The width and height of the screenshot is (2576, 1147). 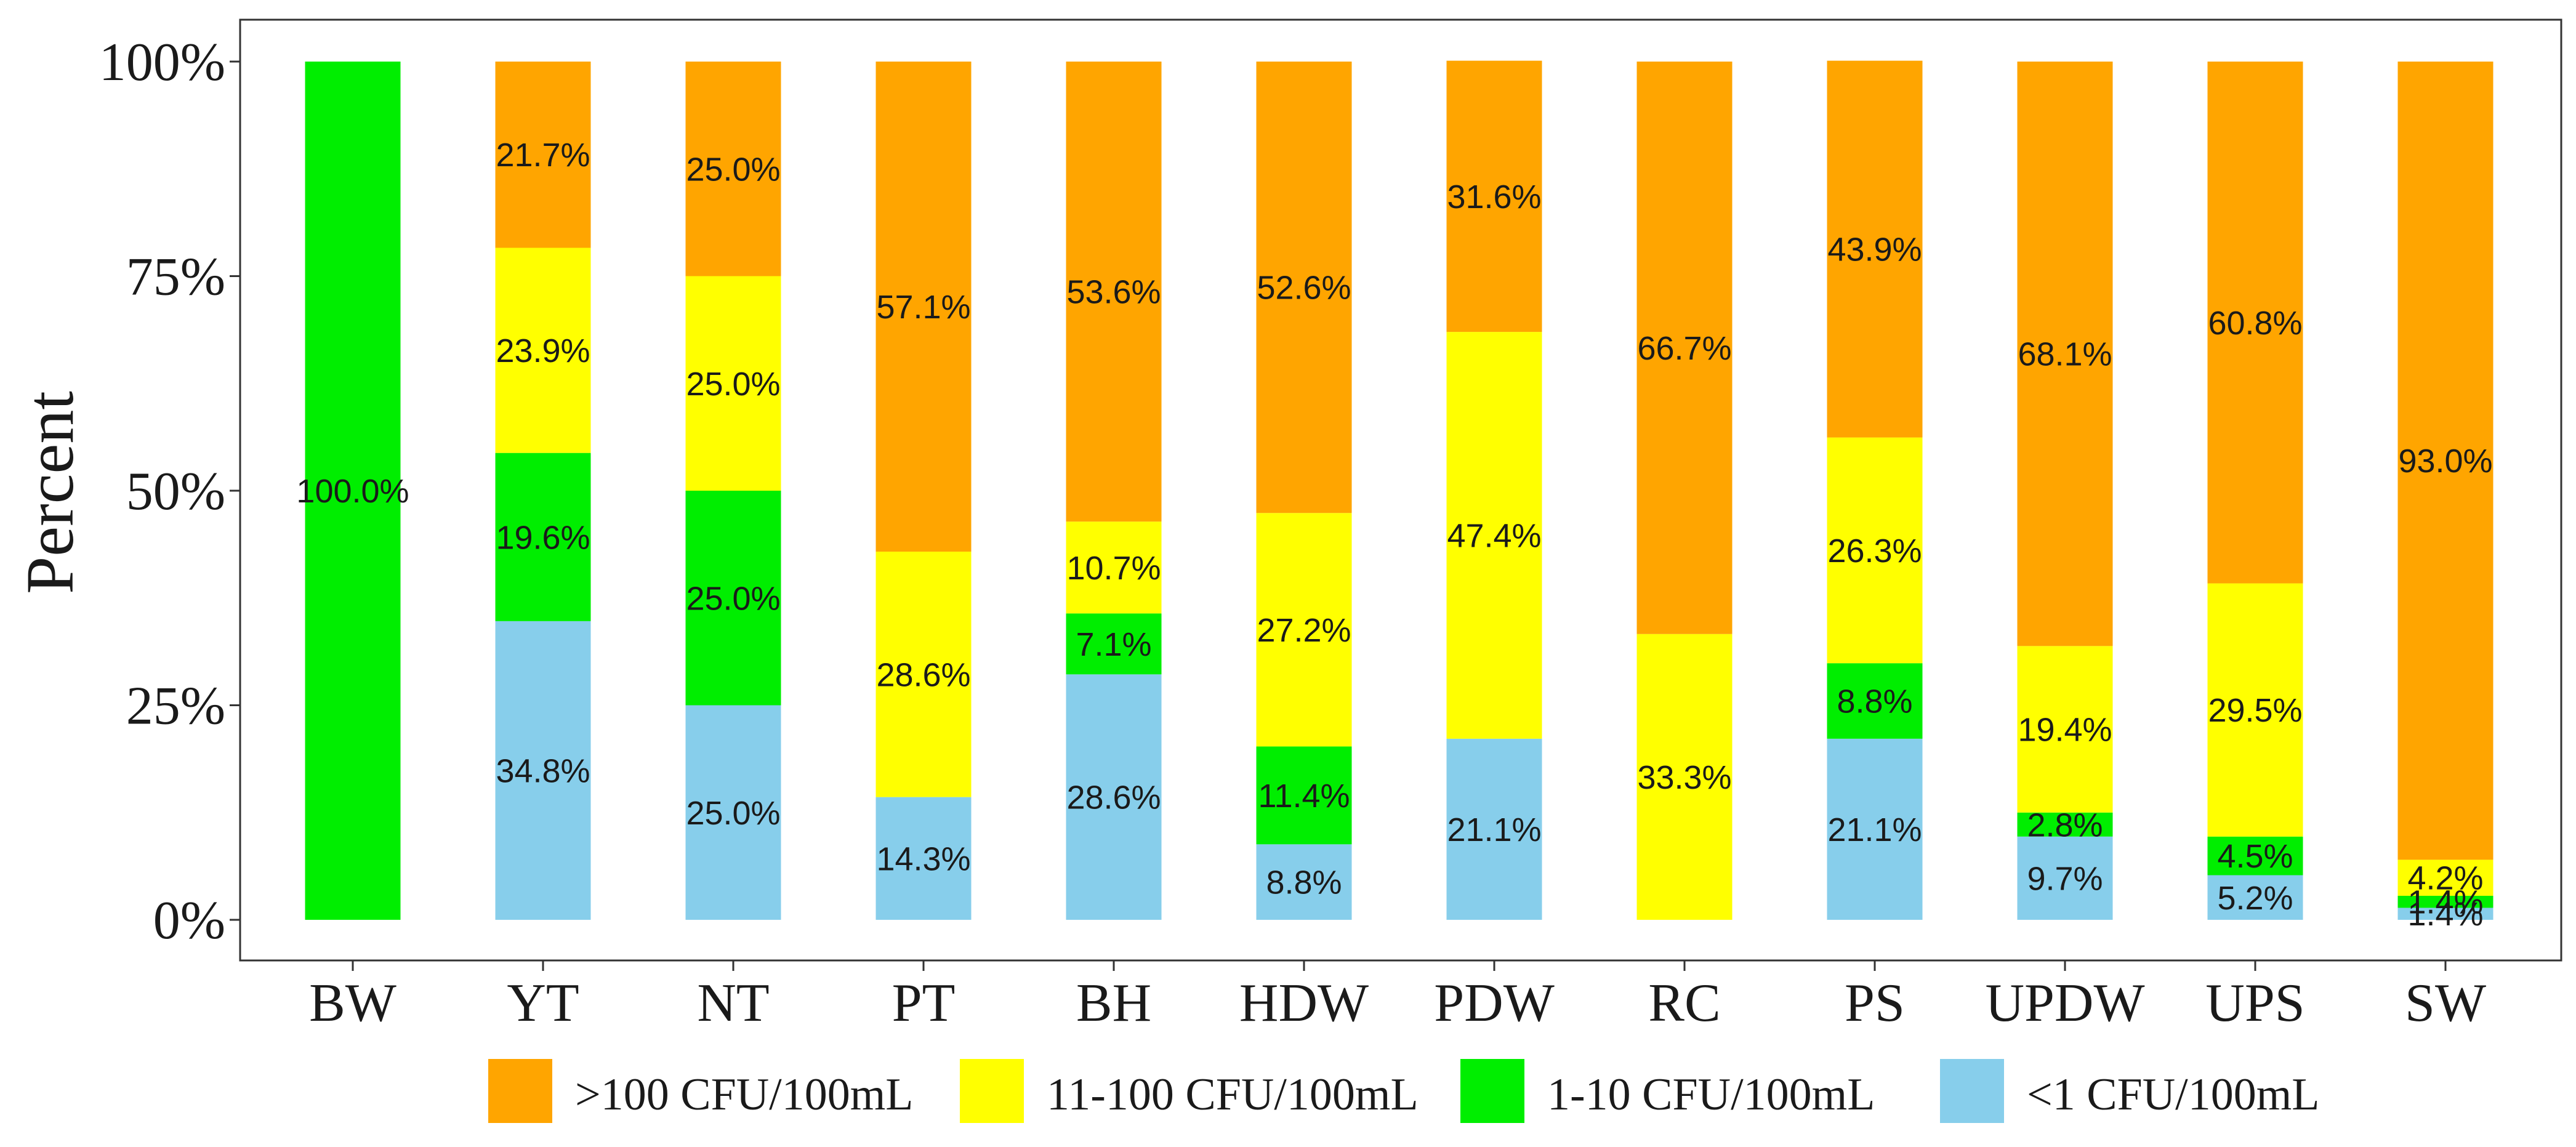 What do you see at coordinates (520, 1091) in the screenshot?
I see `legend-swatch-100-cfu-100ml` at bounding box center [520, 1091].